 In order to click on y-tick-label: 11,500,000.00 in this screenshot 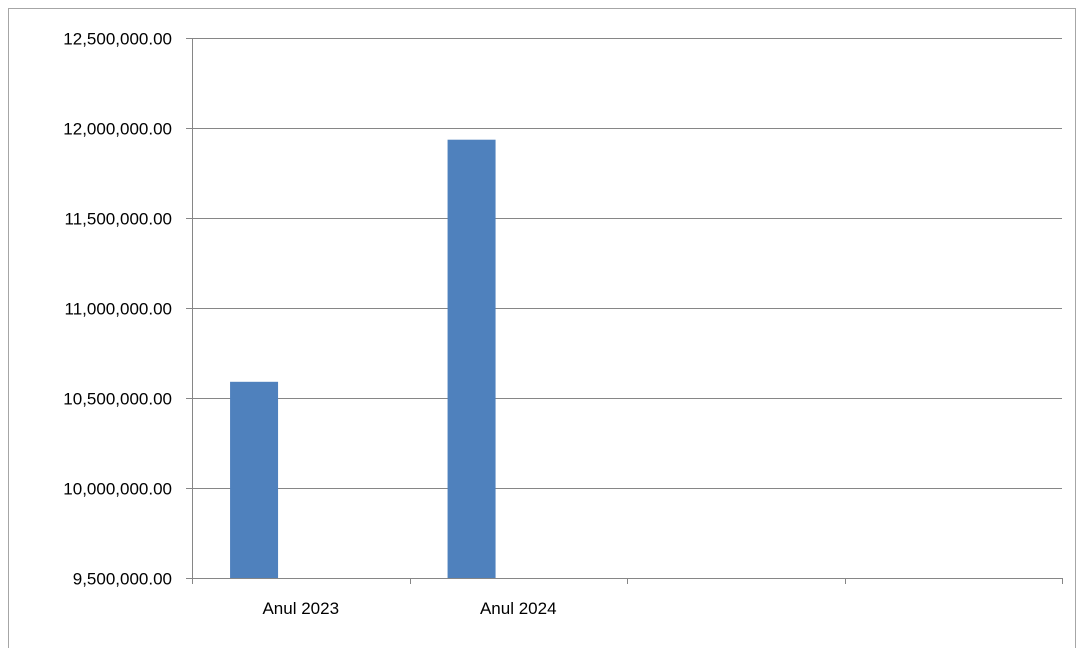, I will do `click(118, 219)`.